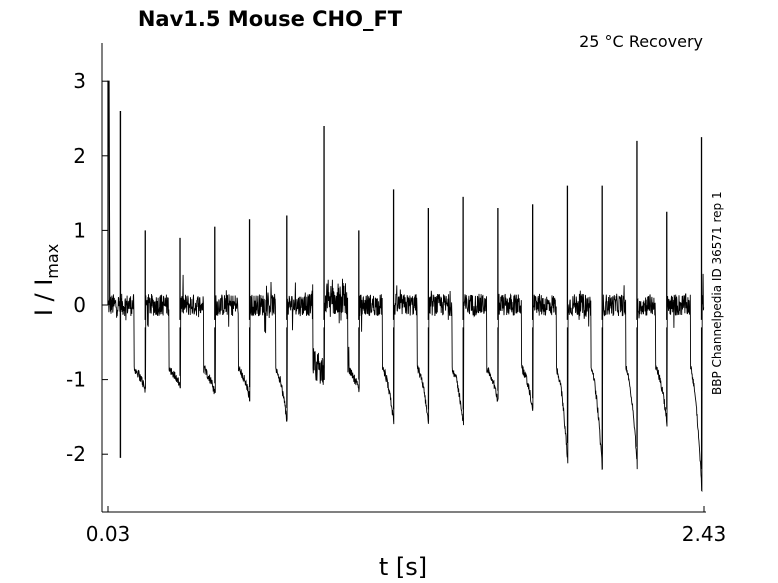 The width and height of the screenshot is (778, 583). Describe the element at coordinates (79, 230) in the screenshot. I see `y-tick-label: 1` at that location.